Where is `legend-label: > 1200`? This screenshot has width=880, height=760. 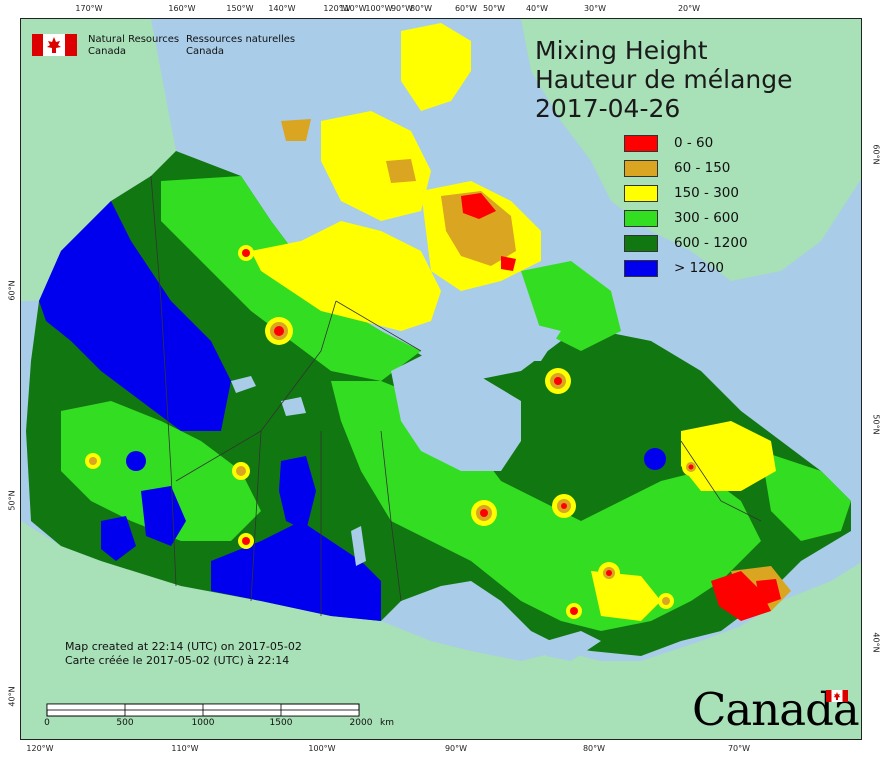
legend-label: > 1200 is located at coordinates (699, 268).